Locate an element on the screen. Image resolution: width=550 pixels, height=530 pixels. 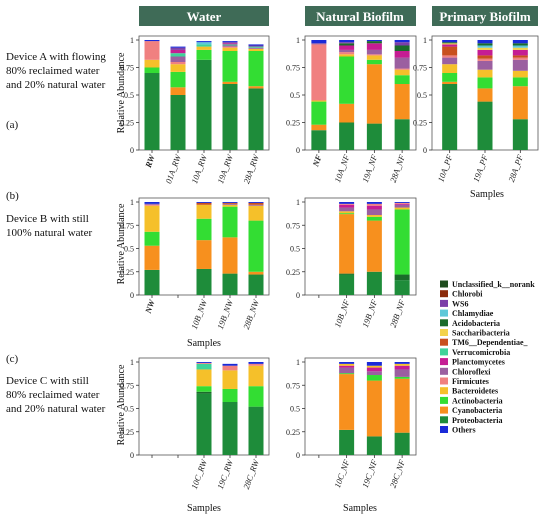
x-tick-label: 28B_NW is located at coordinates (251, 313).